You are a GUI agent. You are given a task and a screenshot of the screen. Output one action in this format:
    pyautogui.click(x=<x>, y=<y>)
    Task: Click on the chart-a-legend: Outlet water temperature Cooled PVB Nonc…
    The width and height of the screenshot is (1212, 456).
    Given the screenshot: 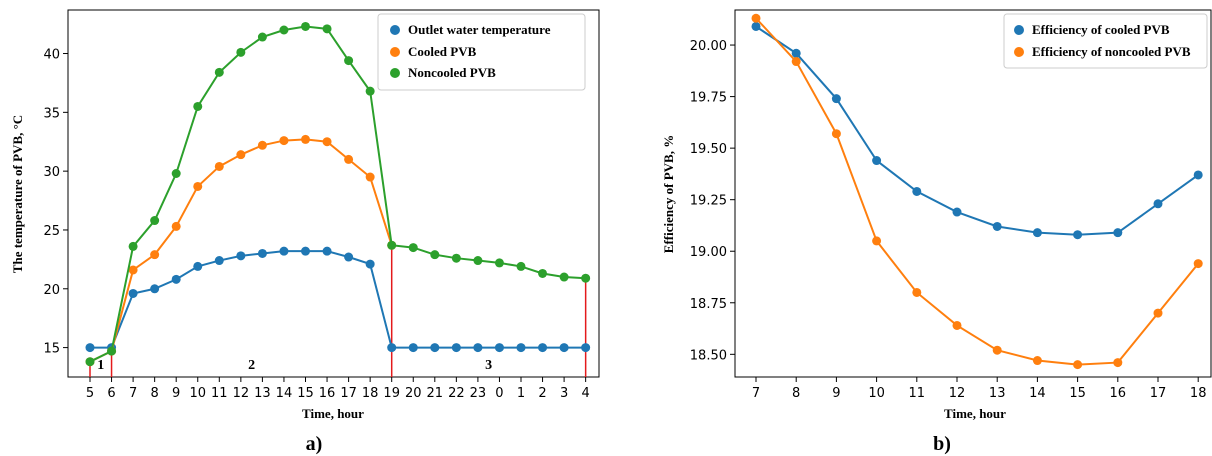 What is the action you would take?
    pyautogui.click(x=481, y=52)
    